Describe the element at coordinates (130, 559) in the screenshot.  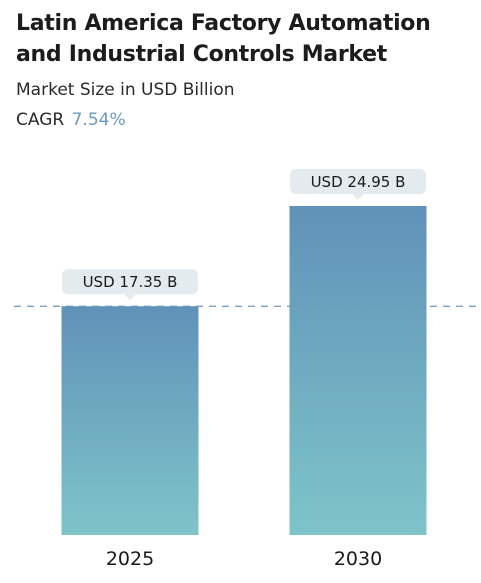
I see `x-tick-label-2025: 2025` at that location.